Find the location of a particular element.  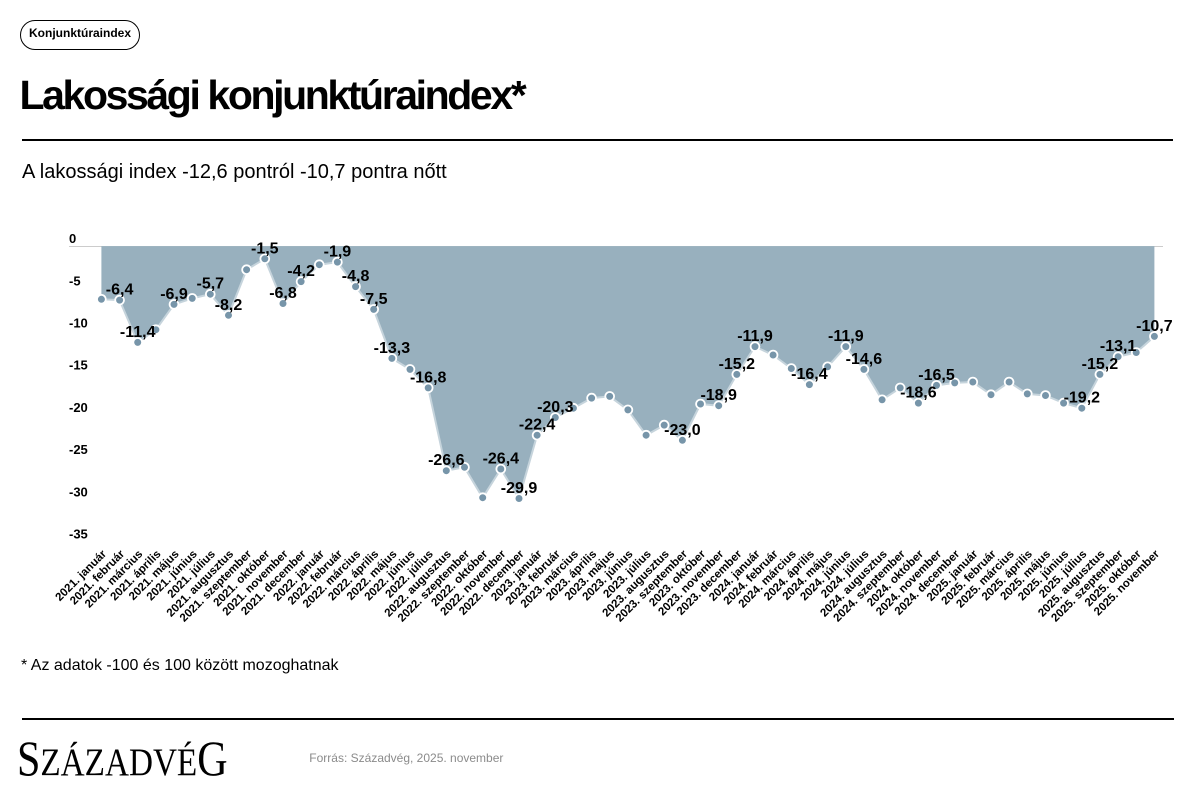

svg-text: -18,9 is located at coordinates (718, 395).